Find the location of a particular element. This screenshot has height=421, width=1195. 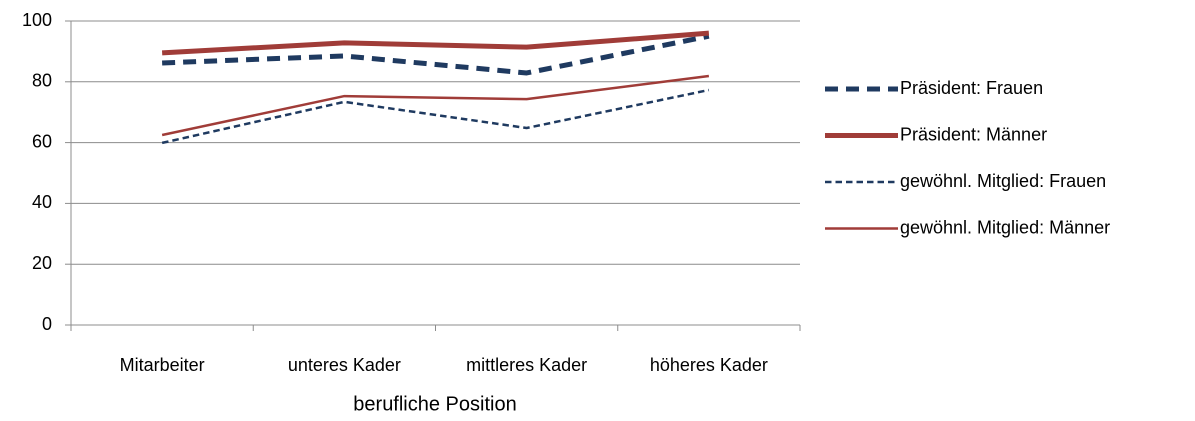

x-tick-label: unteres Kader is located at coordinates (344, 365).